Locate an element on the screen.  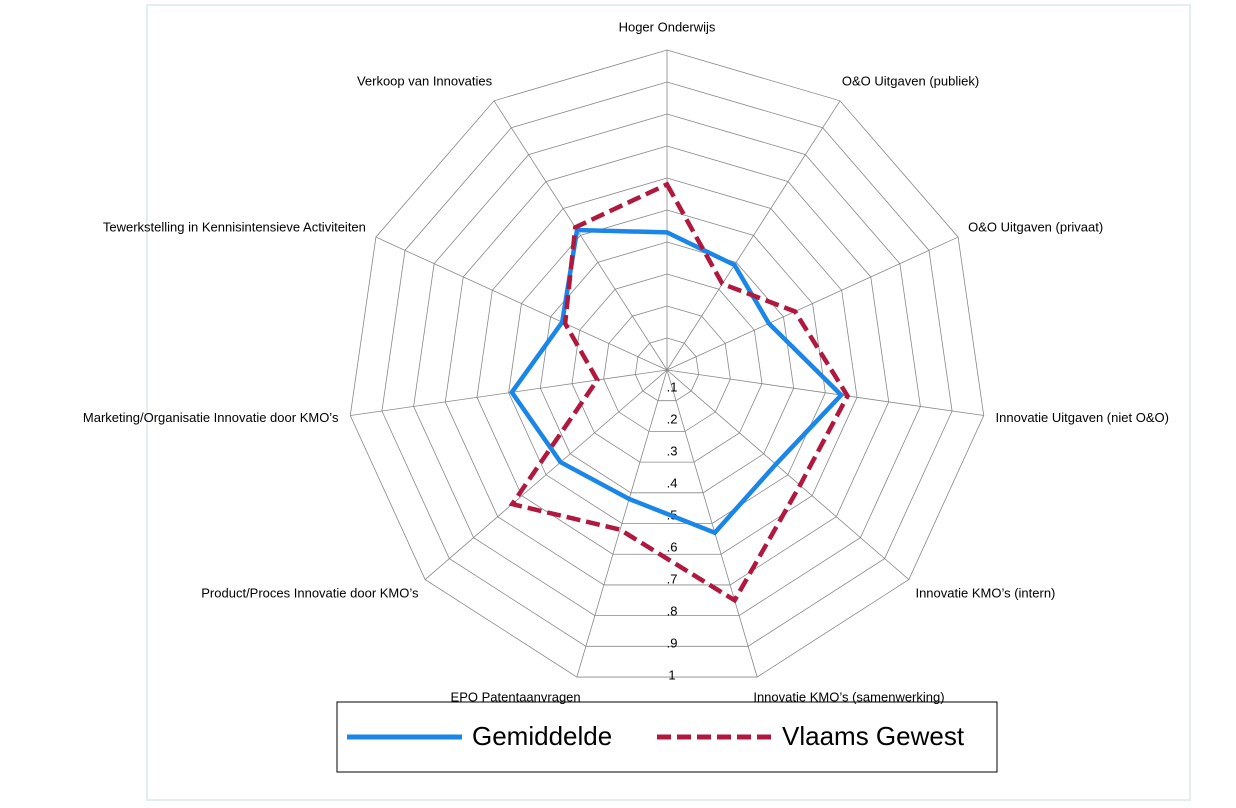
axis-label: Innovatie Uitgaven (niet O&O) is located at coordinates (1082, 417).